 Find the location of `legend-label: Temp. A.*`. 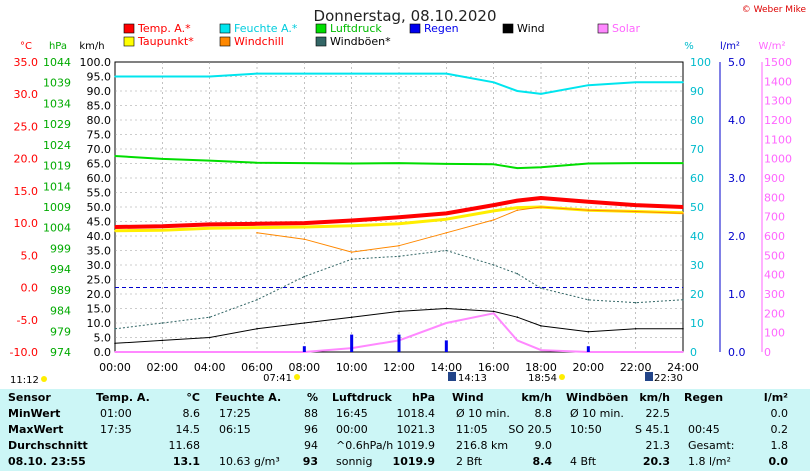

legend-label: Temp. A.* is located at coordinates (164, 28).